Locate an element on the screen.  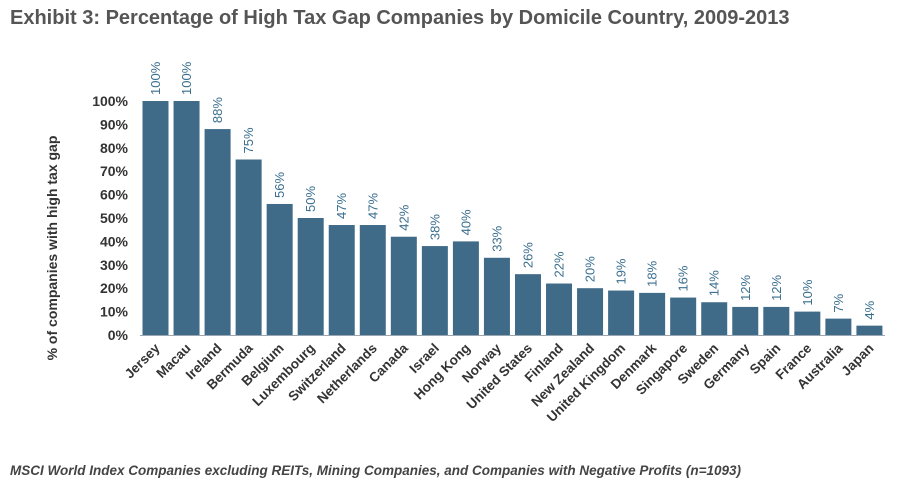
bar-canada is located at coordinates (403, 285).